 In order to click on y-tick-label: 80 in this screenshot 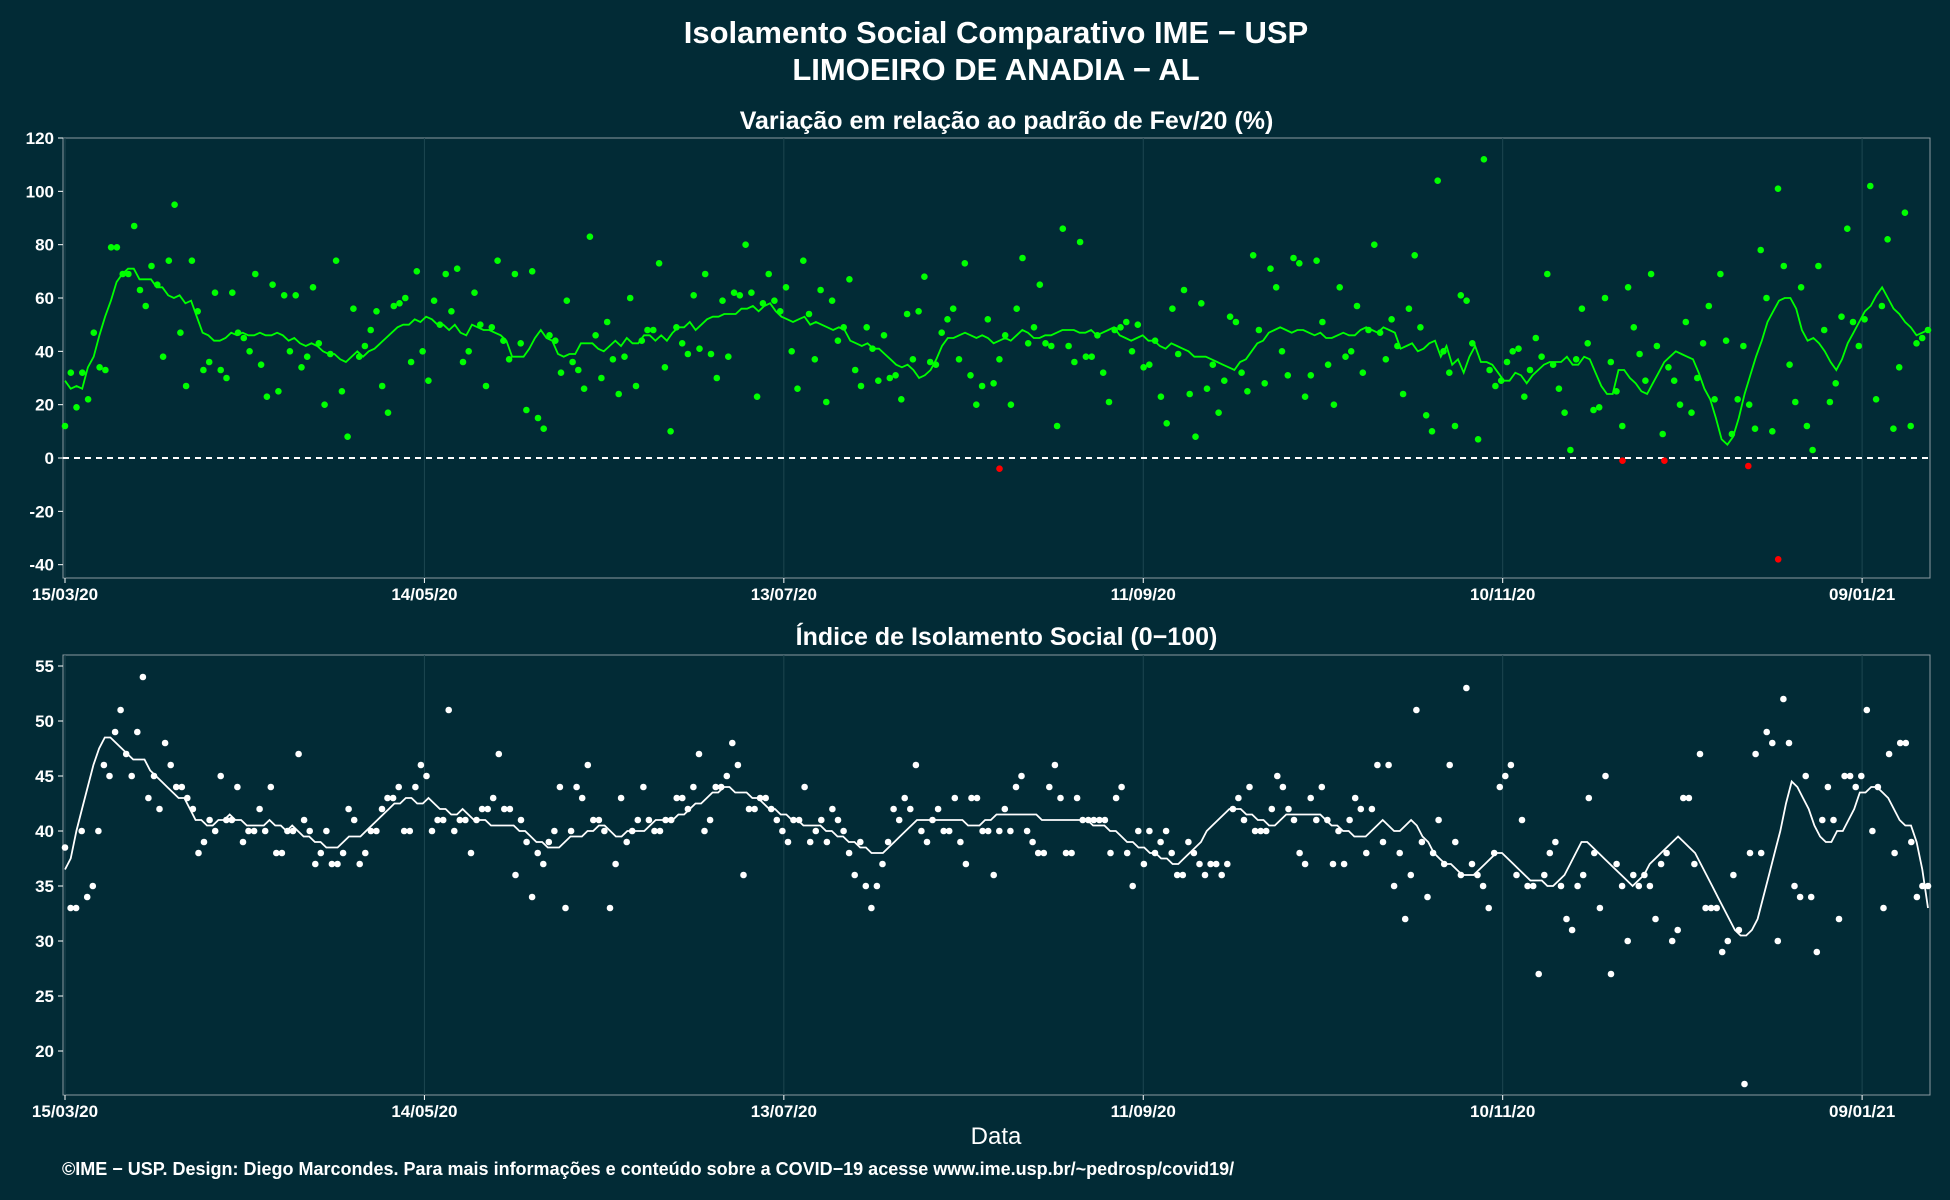, I will do `click(44, 245)`.